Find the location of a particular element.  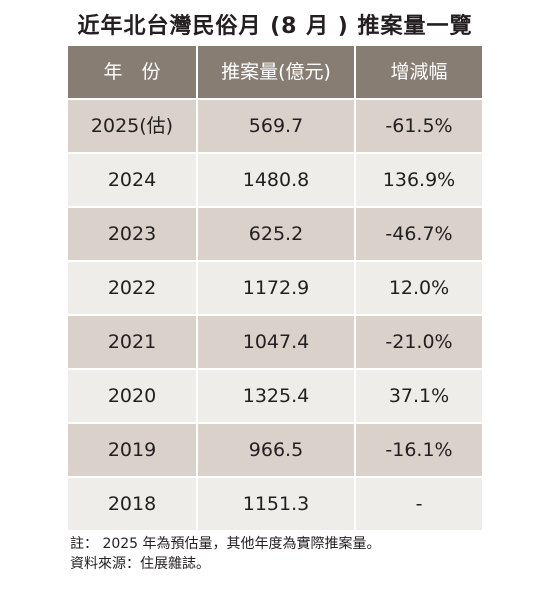

amount-cell: 1325.4 is located at coordinates (276, 396).